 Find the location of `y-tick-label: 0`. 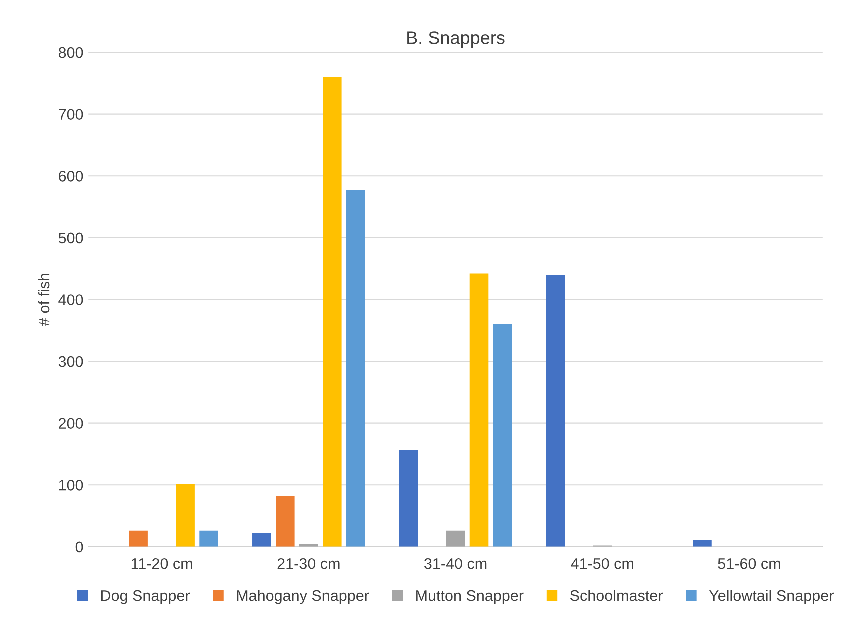

y-tick-label: 0 is located at coordinates (80, 547).